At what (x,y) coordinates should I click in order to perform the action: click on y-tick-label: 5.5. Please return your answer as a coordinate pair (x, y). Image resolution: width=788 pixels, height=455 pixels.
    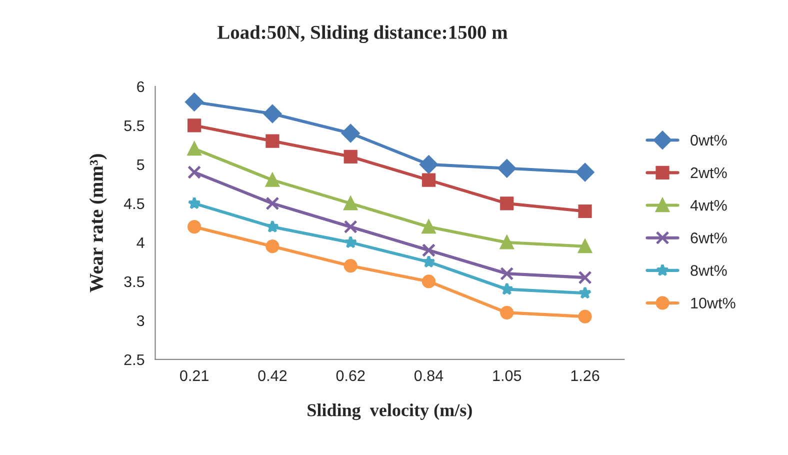
    Looking at the image, I should click on (134, 126).